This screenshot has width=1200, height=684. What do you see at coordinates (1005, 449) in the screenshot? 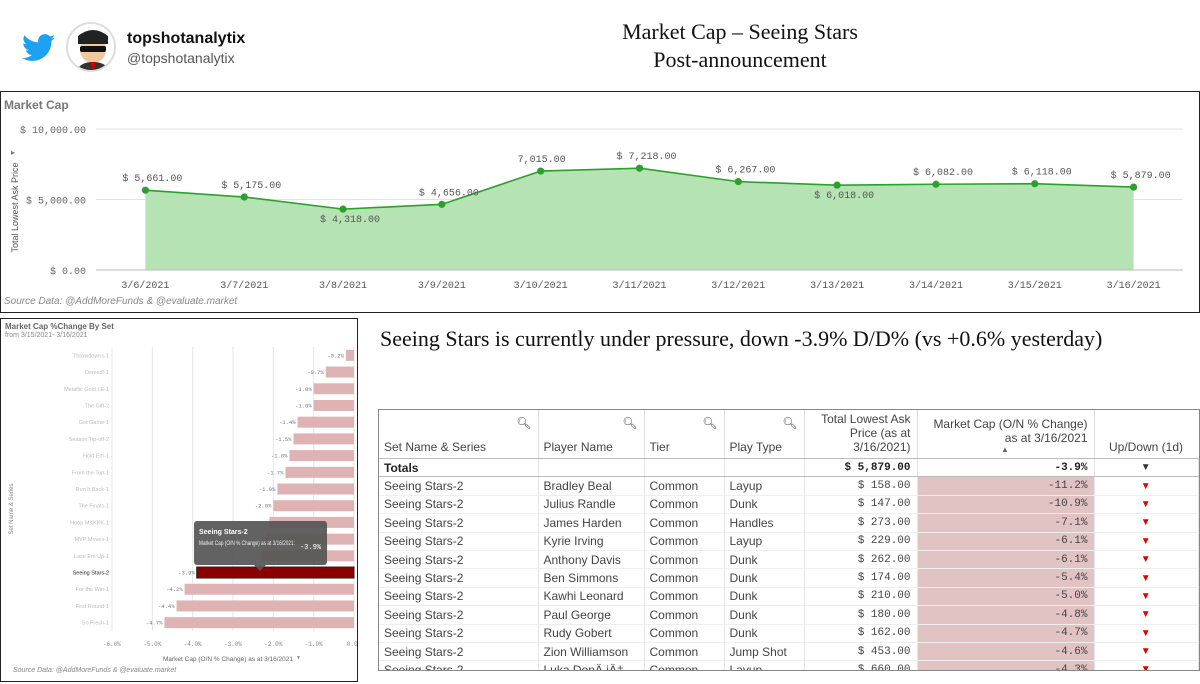
I see `sort-asc-icon: ▲` at bounding box center [1005, 449].